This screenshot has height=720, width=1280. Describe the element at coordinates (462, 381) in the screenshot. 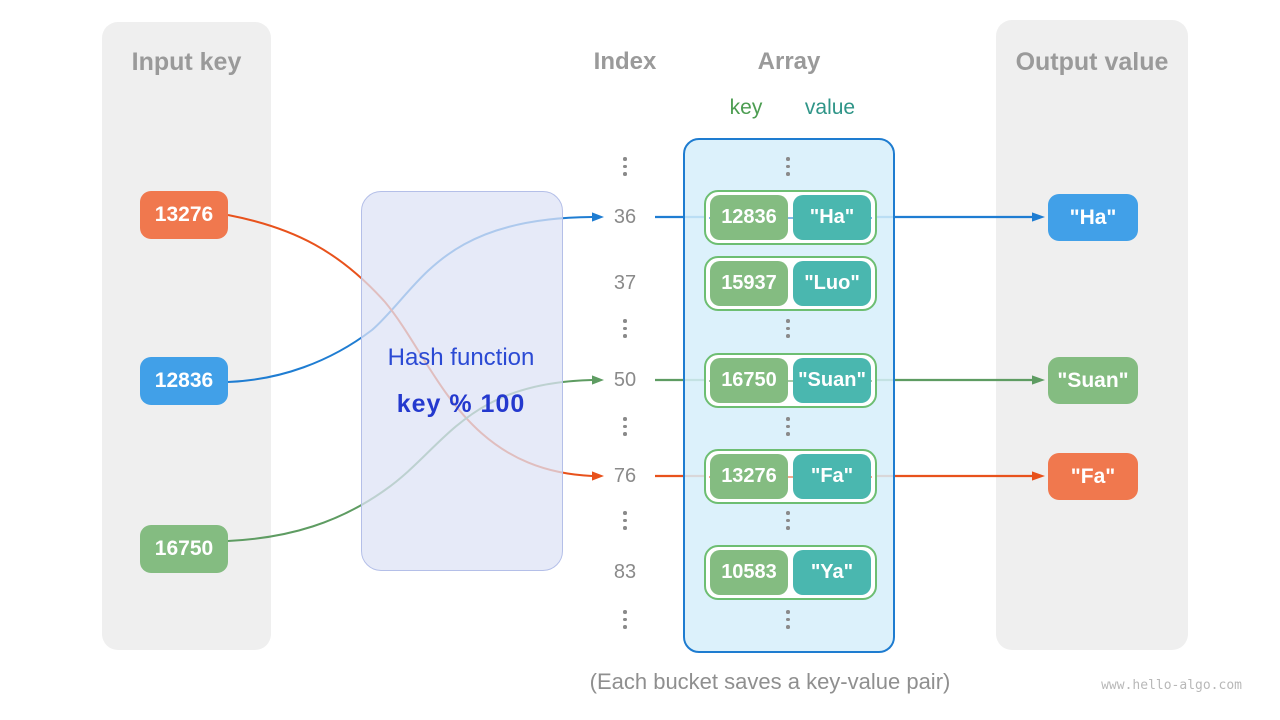

I see `hash-function-box` at that location.